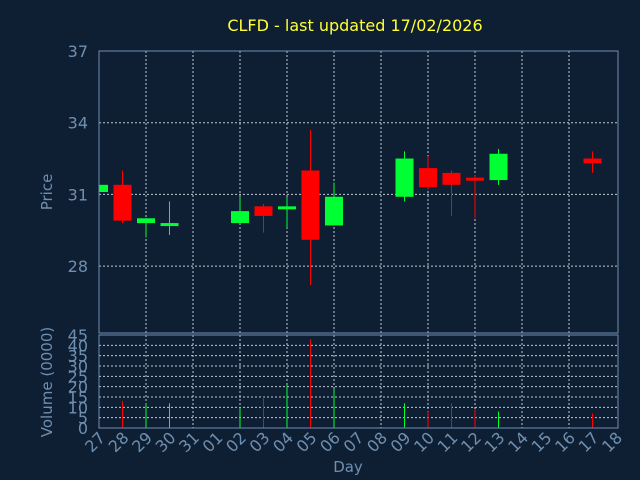 Image resolution: width=640 pixels, height=480 pixels. I want to click on price-tick-label: 34, so click(78, 123).